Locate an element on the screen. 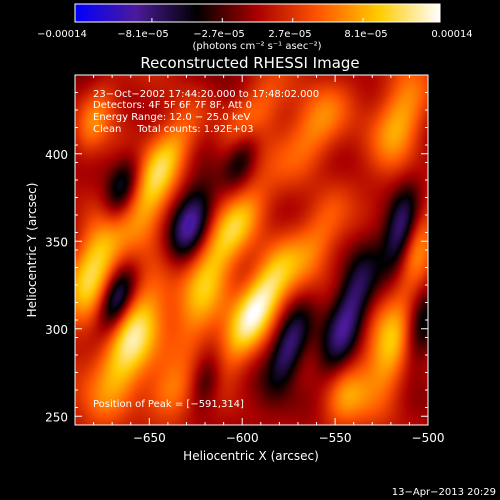  colorbar-strip is located at coordinates (257, 13).